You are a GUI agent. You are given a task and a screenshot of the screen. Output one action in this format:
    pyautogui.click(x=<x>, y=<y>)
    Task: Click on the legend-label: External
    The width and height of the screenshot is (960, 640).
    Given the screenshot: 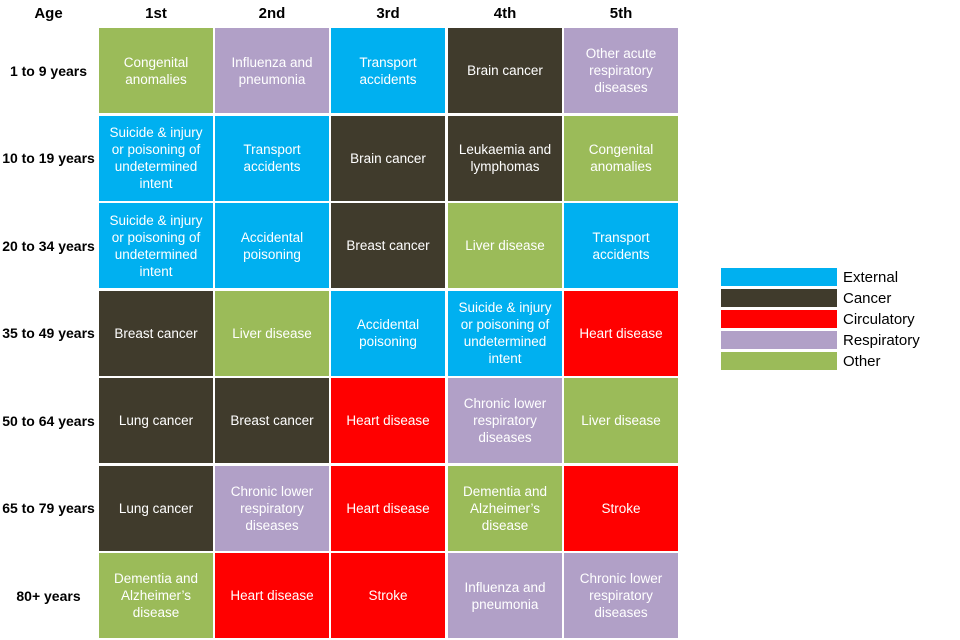 What is the action you would take?
    pyautogui.click(x=871, y=277)
    